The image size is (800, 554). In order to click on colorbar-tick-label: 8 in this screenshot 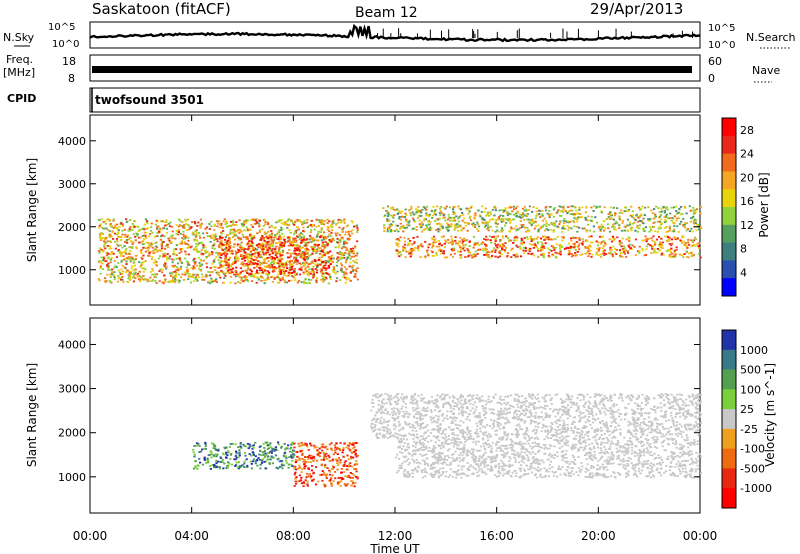, I will do `click(743, 249)`.